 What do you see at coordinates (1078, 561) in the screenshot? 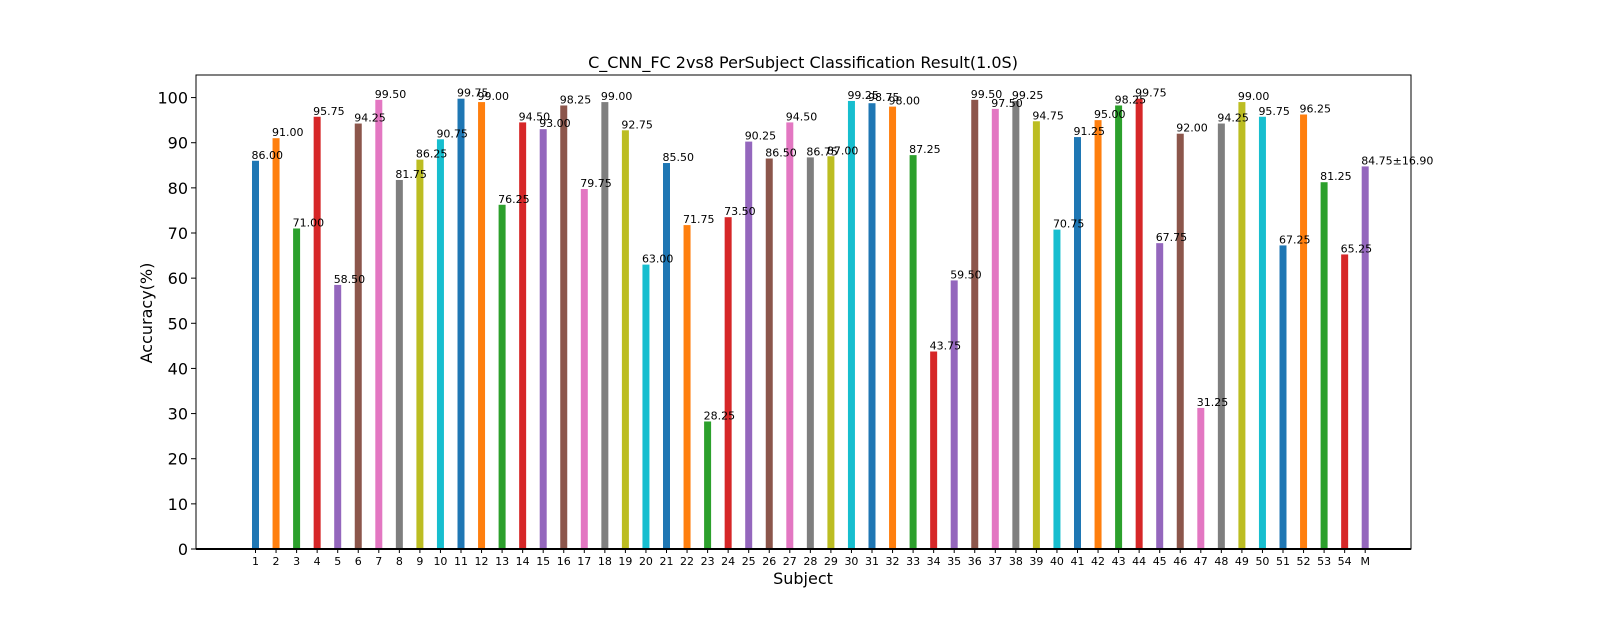
I see `x-tick-label-41: 41` at bounding box center [1078, 561].